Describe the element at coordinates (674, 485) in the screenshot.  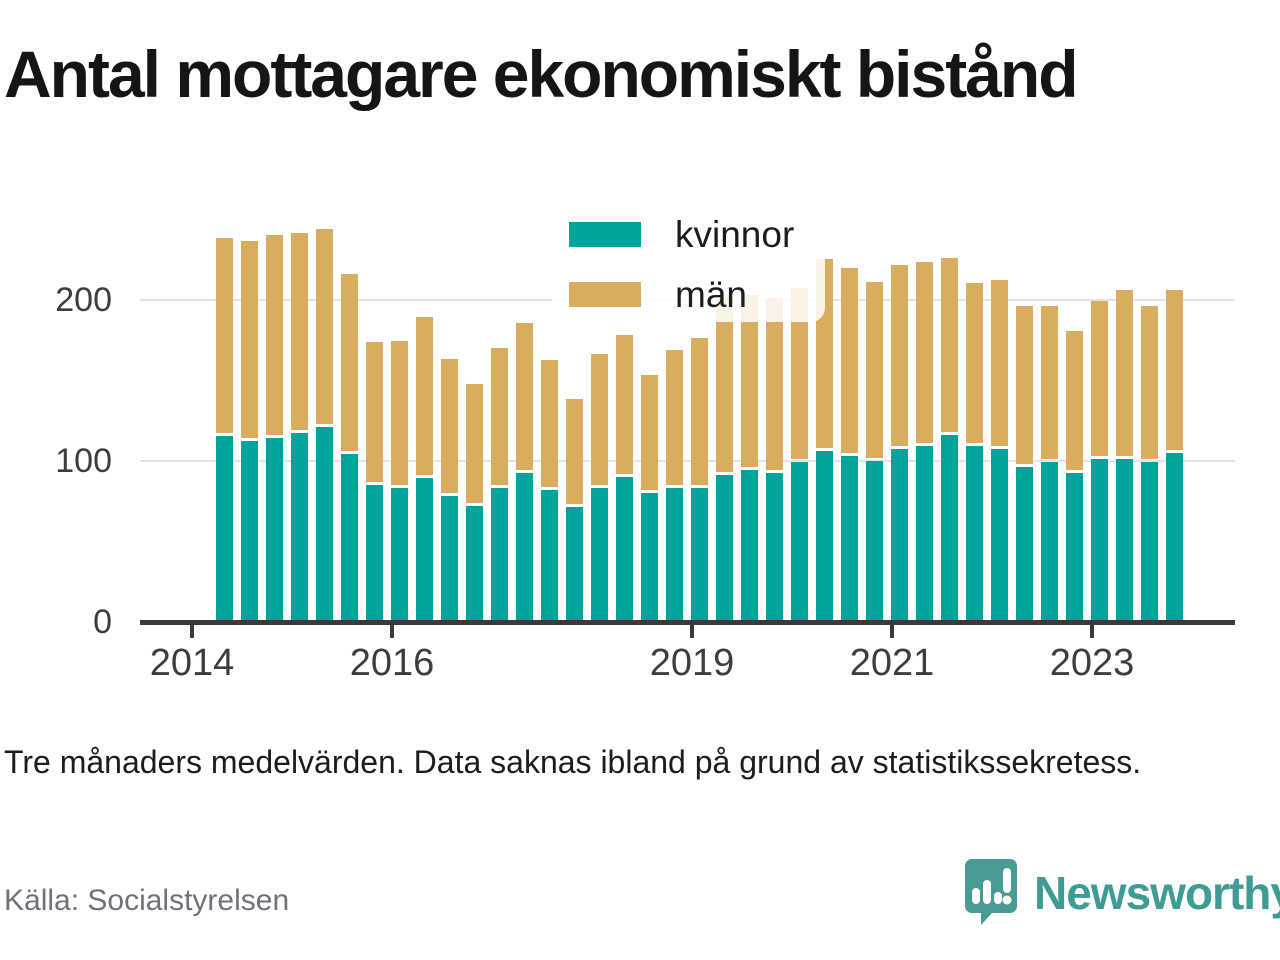
I see `stacked-bar-2018-Q4` at that location.